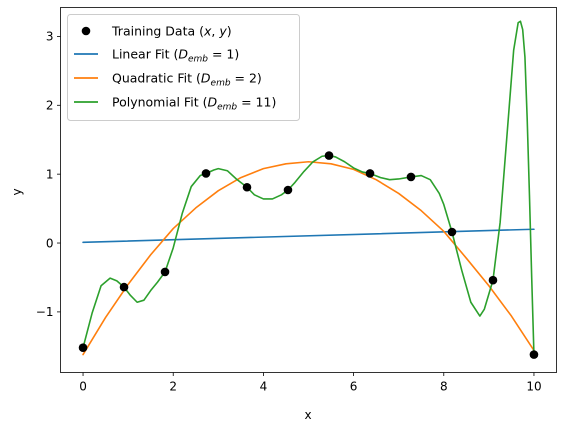 The height and width of the screenshot is (432, 565). What do you see at coordinates (86, 31) in the screenshot?
I see `legend-marker-training` at bounding box center [86, 31].